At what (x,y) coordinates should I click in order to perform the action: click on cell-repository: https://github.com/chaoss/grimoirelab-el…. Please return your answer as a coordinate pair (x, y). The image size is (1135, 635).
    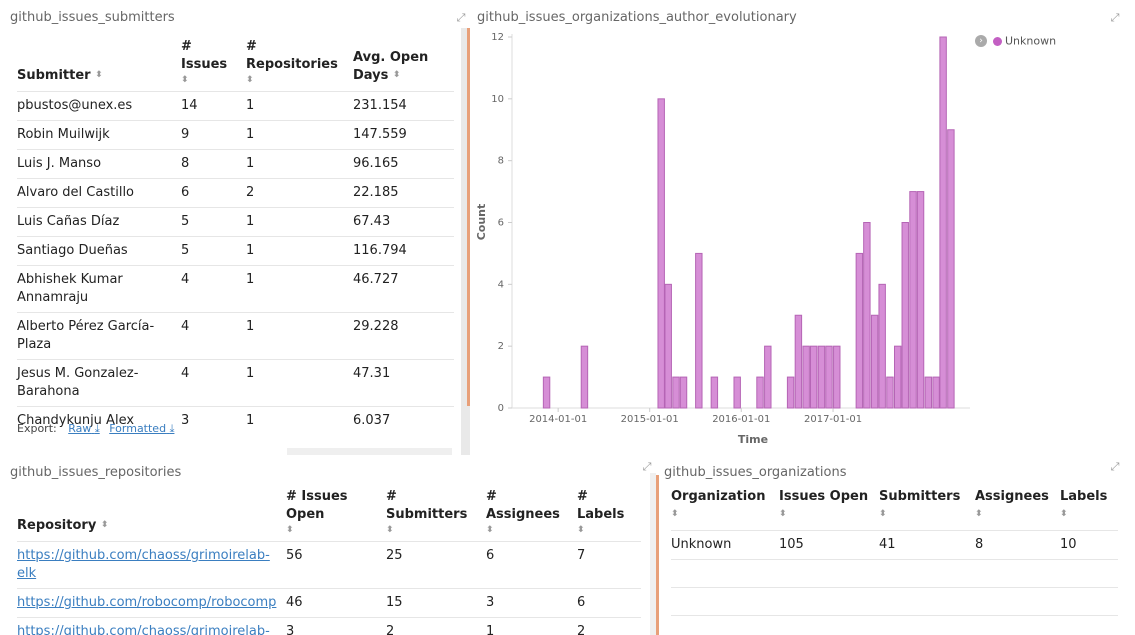
    Looking at the image, I should click on (151, 565).